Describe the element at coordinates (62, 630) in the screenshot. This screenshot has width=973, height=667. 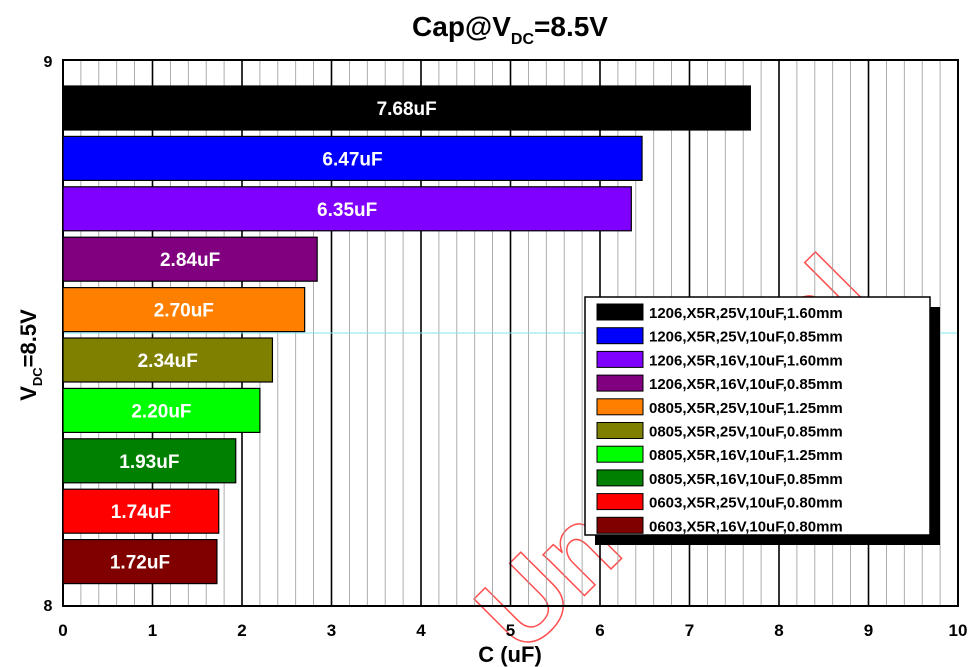
I see `x-tick-label: 0` at that location.